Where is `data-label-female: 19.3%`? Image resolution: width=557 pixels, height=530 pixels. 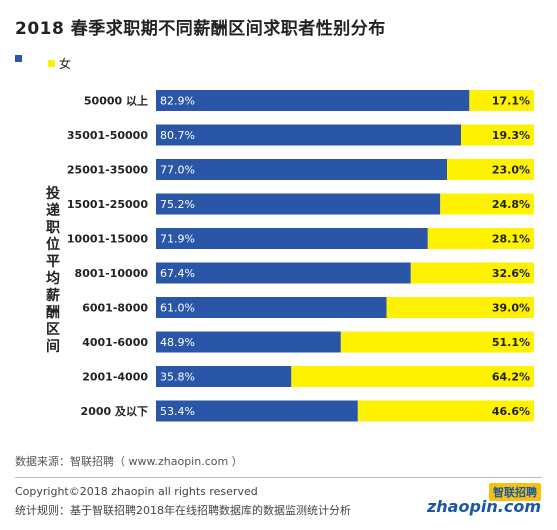
data-label-female: 19.3% is located at coordinates (511, 135).